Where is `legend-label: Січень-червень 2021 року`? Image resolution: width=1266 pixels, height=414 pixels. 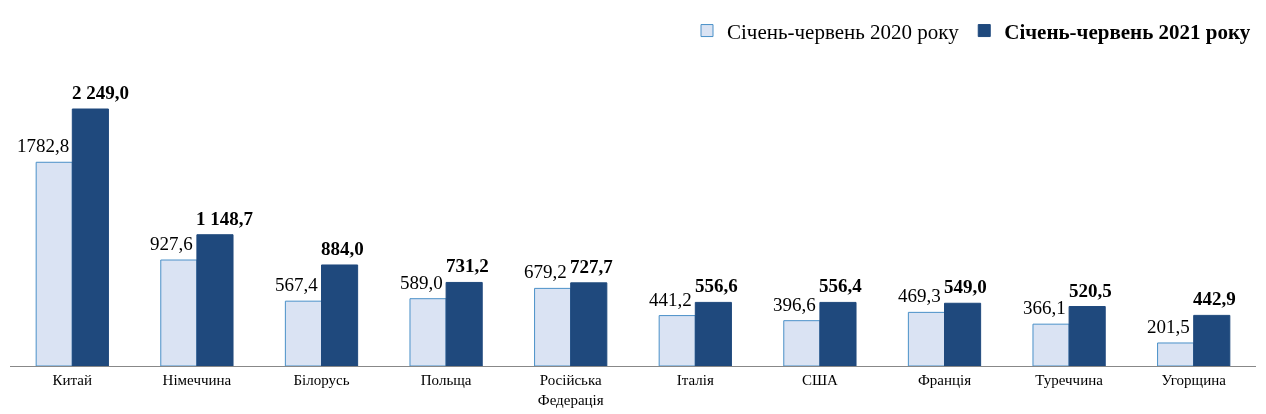 legend-label: Січень-червень 2021 року is located at coordinates (1127, 31).